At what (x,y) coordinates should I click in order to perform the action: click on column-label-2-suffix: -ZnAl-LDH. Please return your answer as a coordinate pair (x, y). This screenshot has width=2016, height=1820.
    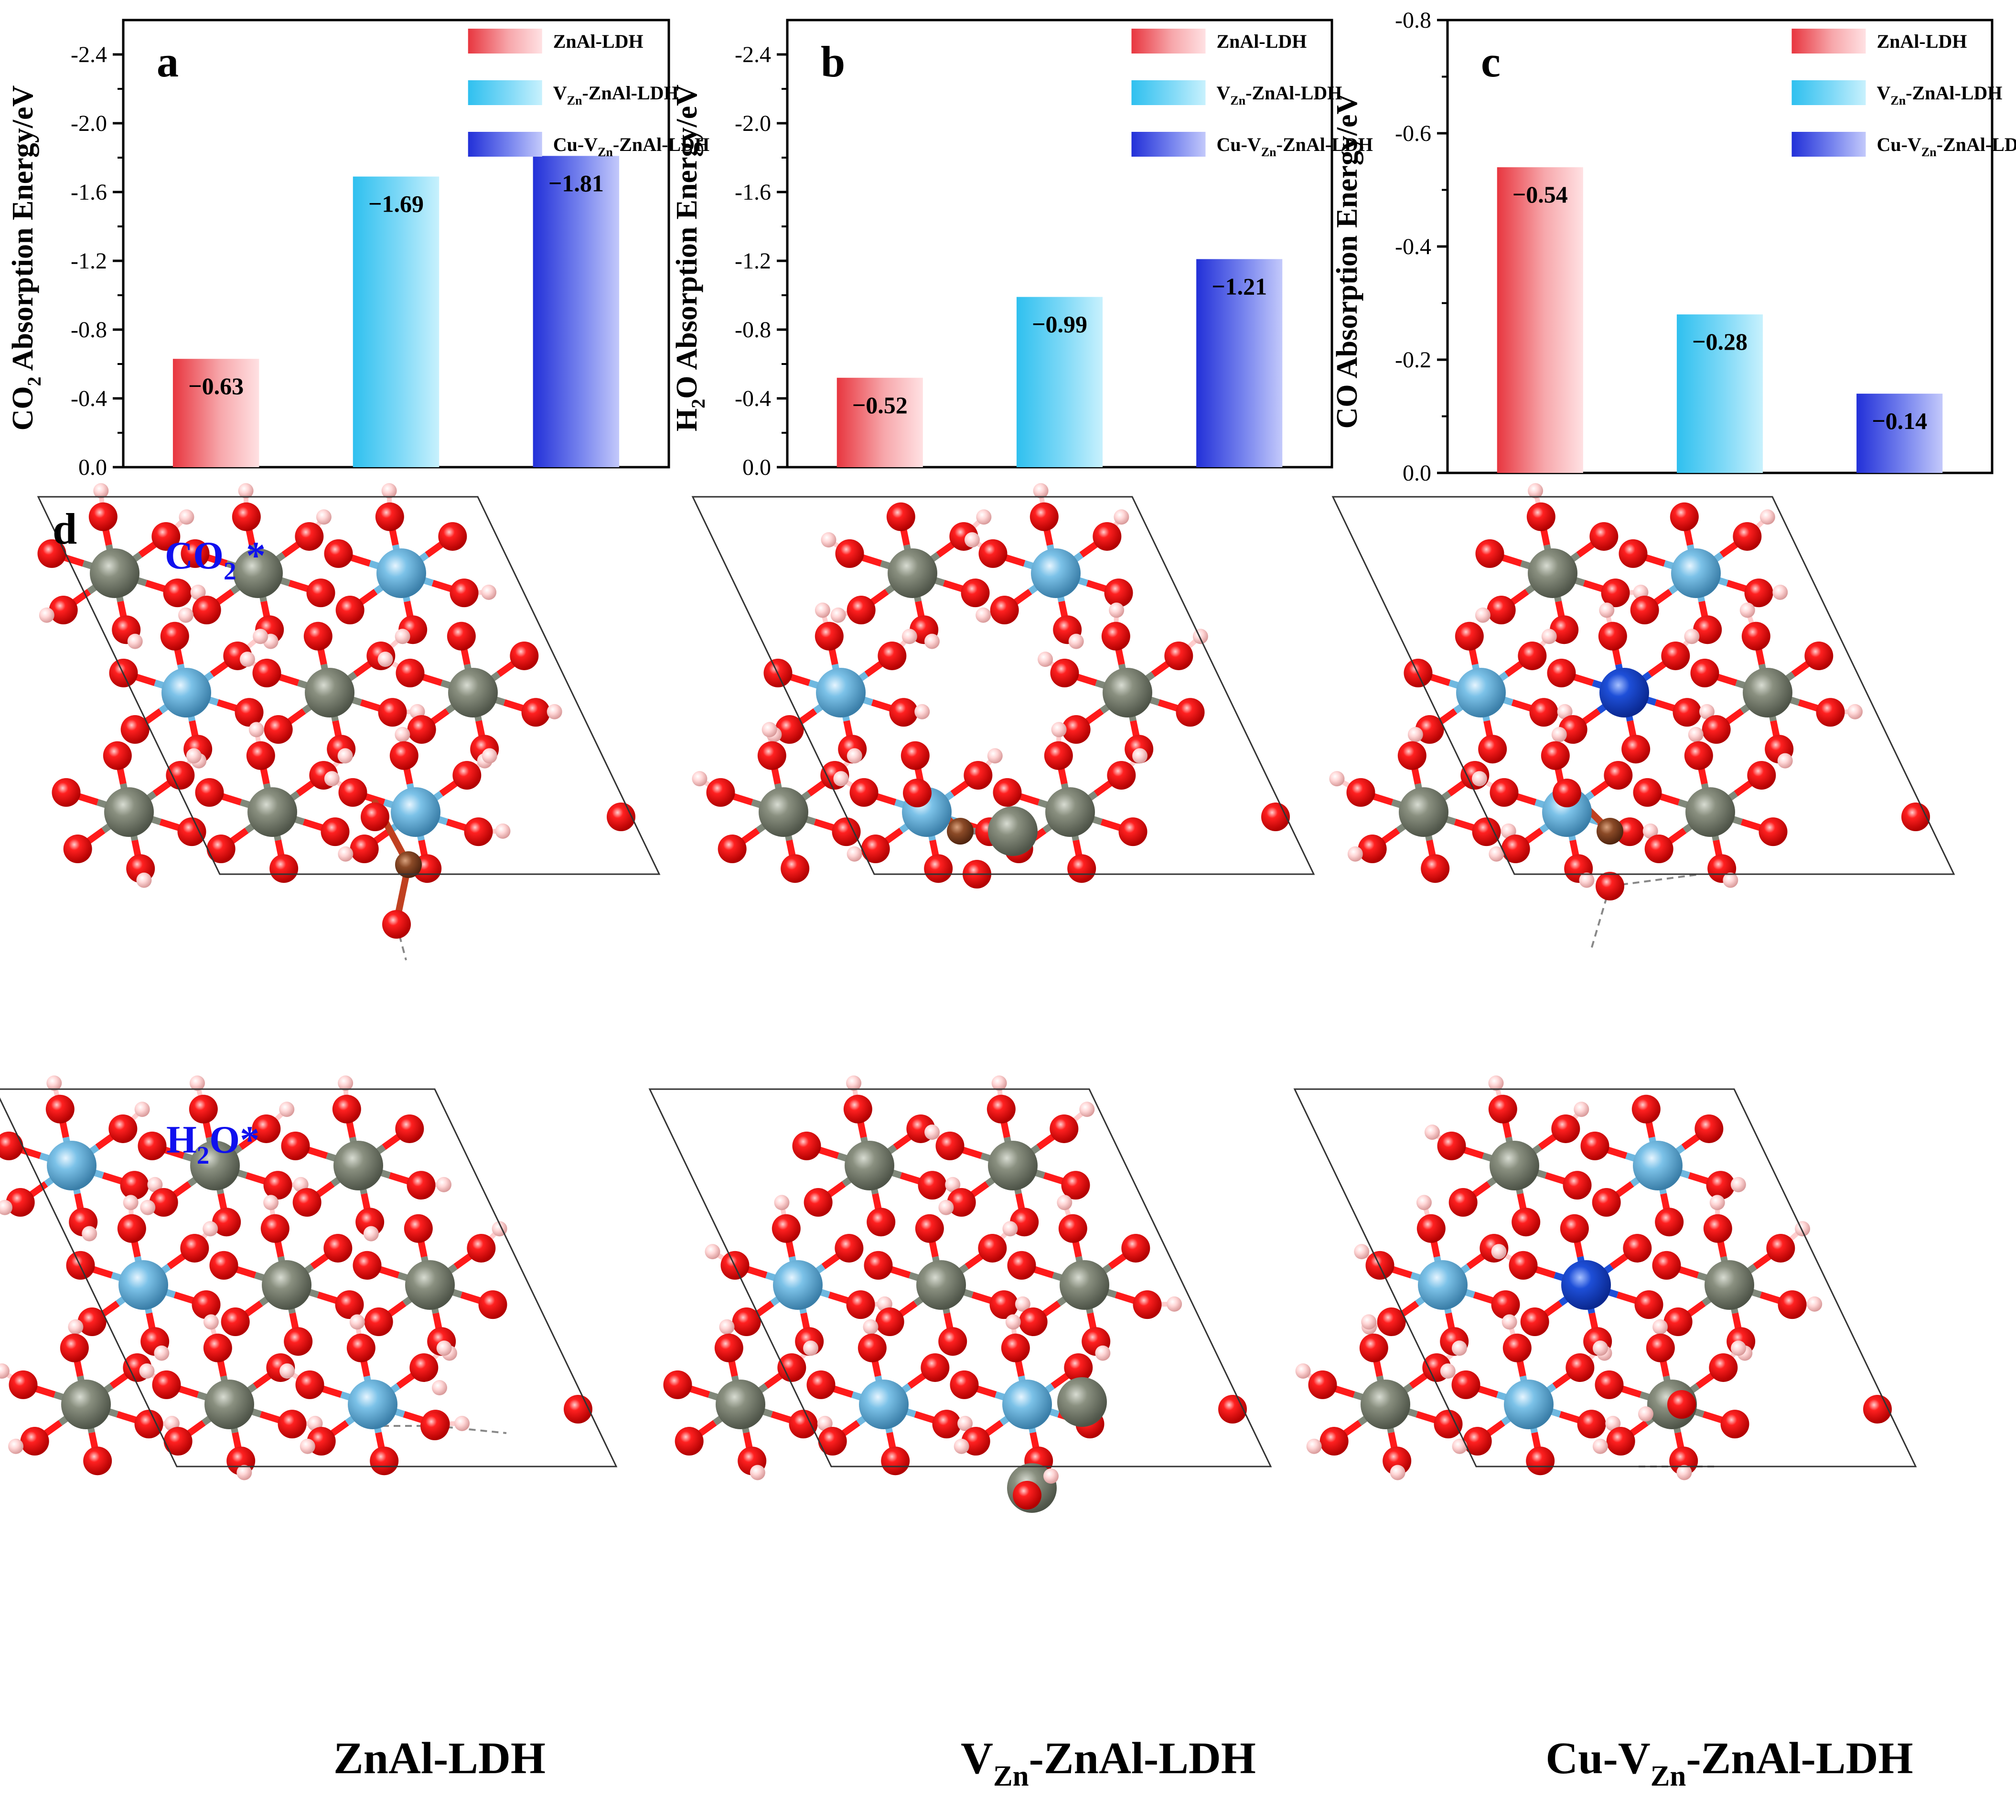
    Looking at the image, I should click on (1143, 1759).